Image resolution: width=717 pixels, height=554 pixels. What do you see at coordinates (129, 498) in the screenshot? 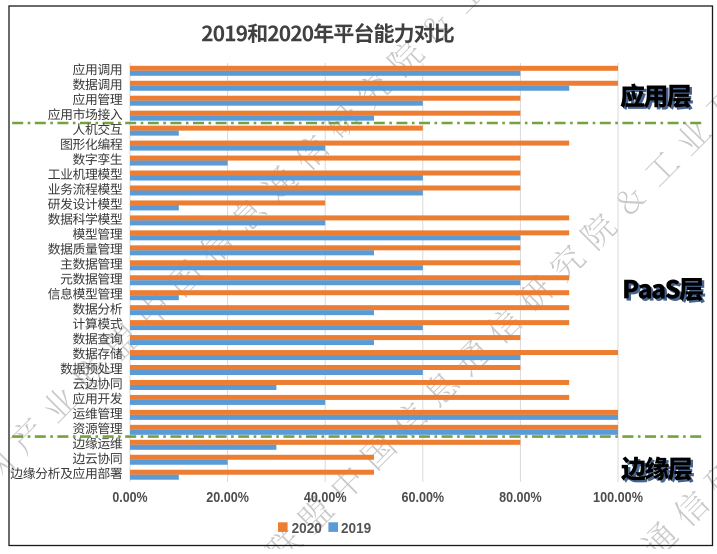
I see `svg-text: 0.00%` at bounding box center [129, 498].